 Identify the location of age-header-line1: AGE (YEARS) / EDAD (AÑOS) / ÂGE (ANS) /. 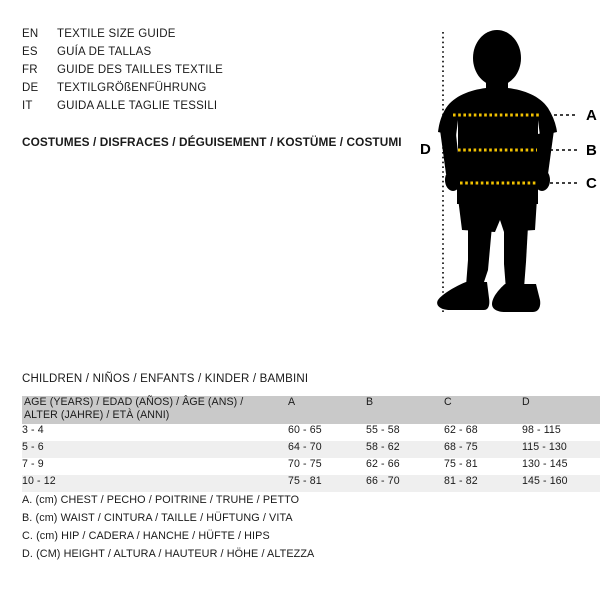
(134, 402).